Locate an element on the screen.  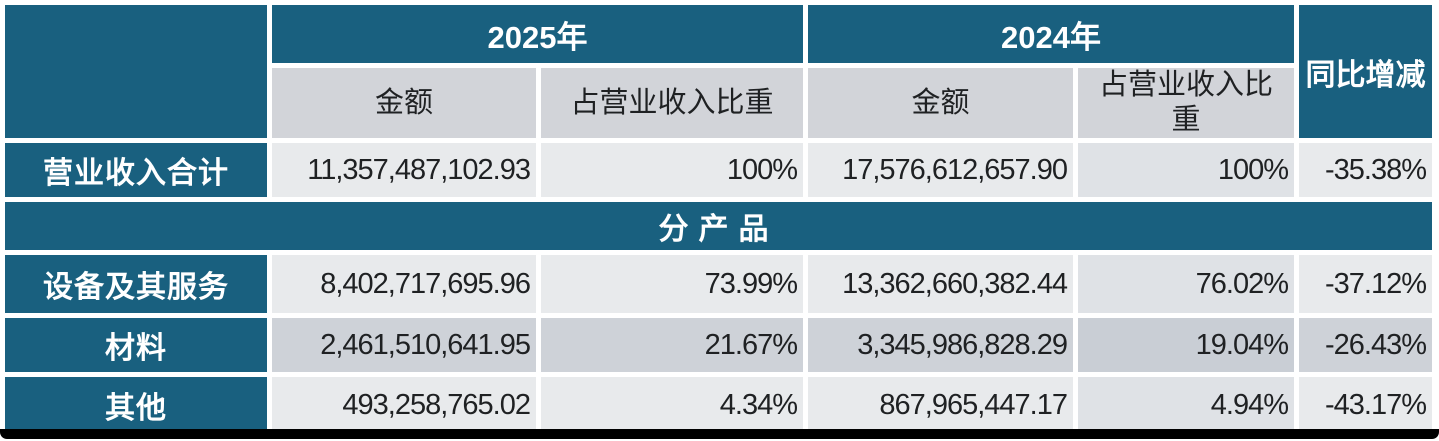
amount-2024-cell: 13,362,660,382.44 is located at coordinates (940, 284).